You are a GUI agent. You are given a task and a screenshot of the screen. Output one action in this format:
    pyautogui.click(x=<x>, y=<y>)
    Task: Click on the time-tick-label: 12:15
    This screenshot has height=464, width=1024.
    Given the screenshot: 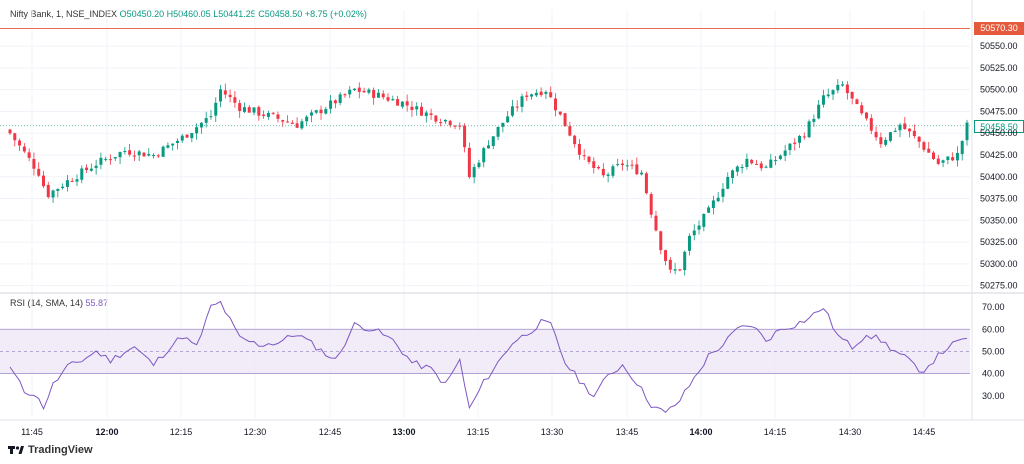 What is the action you would take?
    pyautogui.click(x=181, y=432)
    